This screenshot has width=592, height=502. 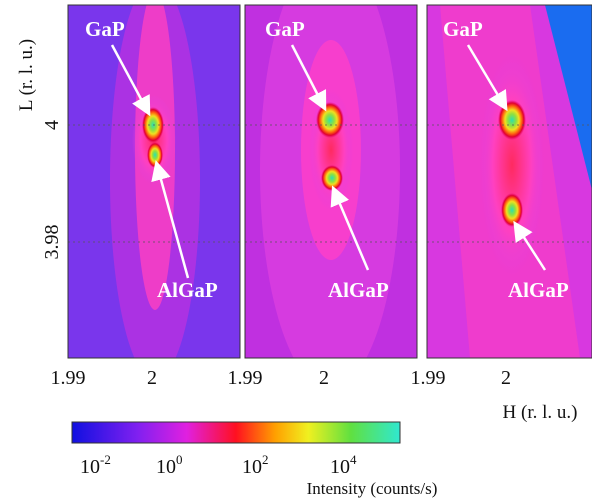 I want to click on y-tick-label: 4, so click(x=52, y=125).